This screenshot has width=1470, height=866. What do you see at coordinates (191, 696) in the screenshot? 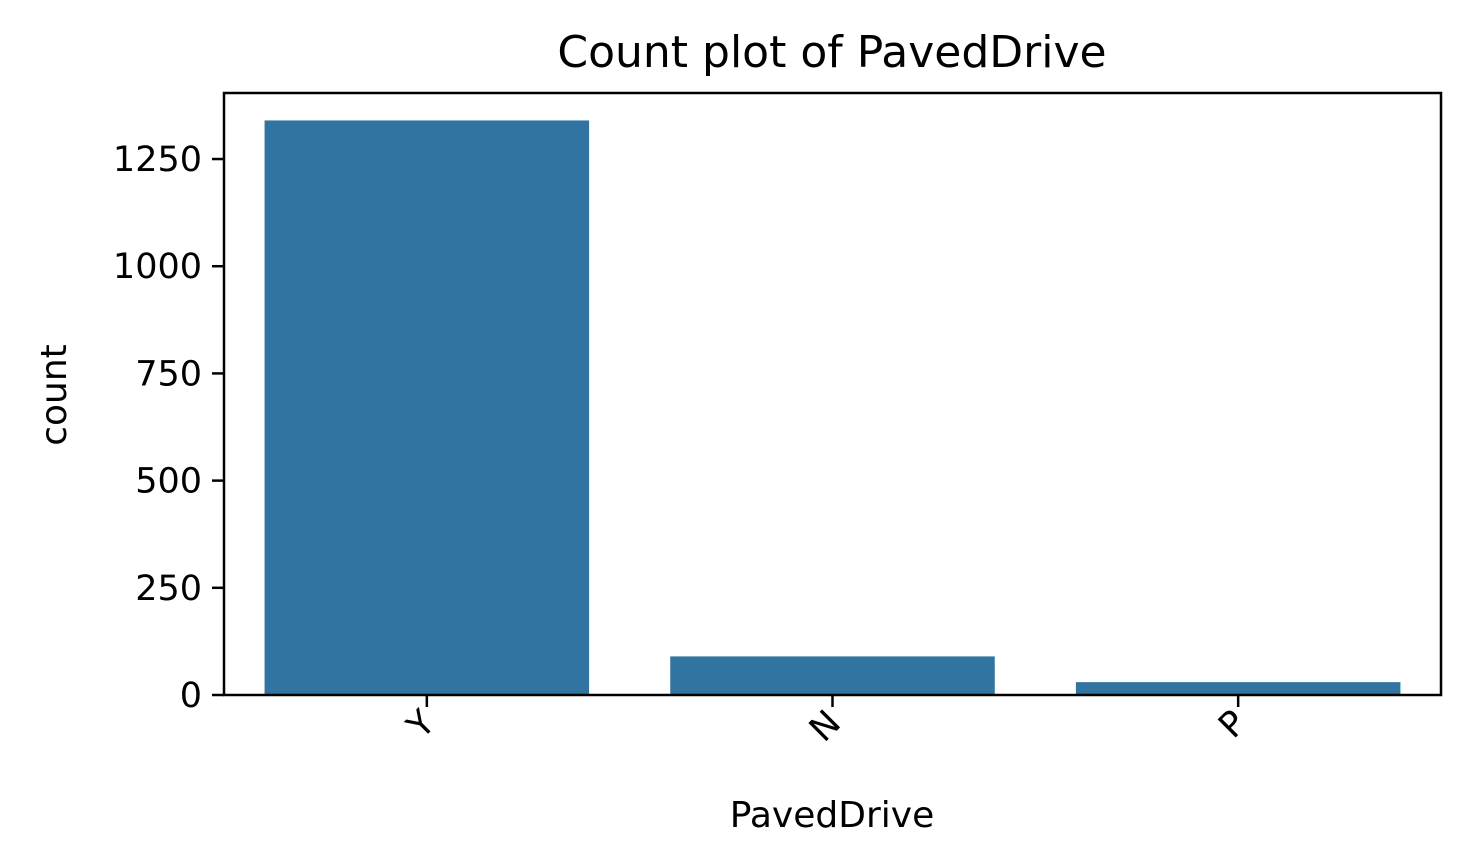
I see `y-tick-label: 0` at bounding box center [191, 696].